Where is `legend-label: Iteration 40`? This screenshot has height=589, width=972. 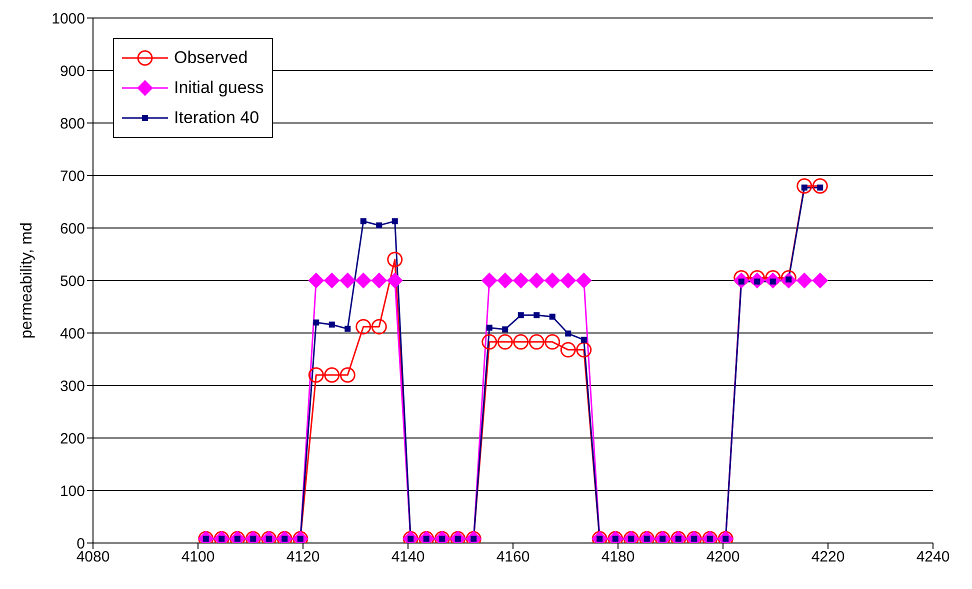
legend-label: Iteration 40 is located at coordinates (217, 118).